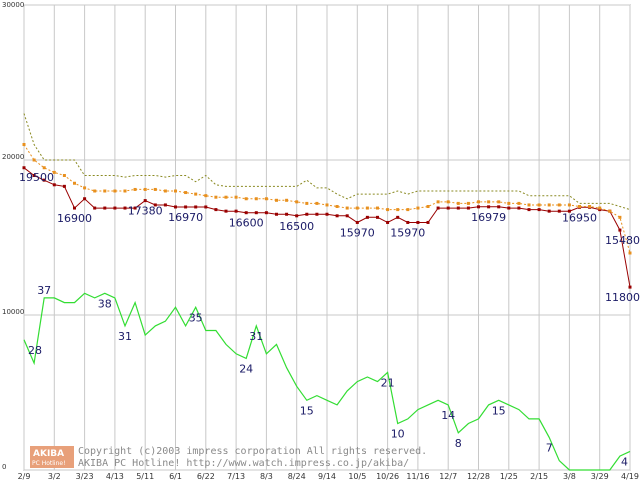  What do you see at coordinates (622, 297) in the screenshot?
I see `price-data-label: 11800` at bounding box center [622, 297].